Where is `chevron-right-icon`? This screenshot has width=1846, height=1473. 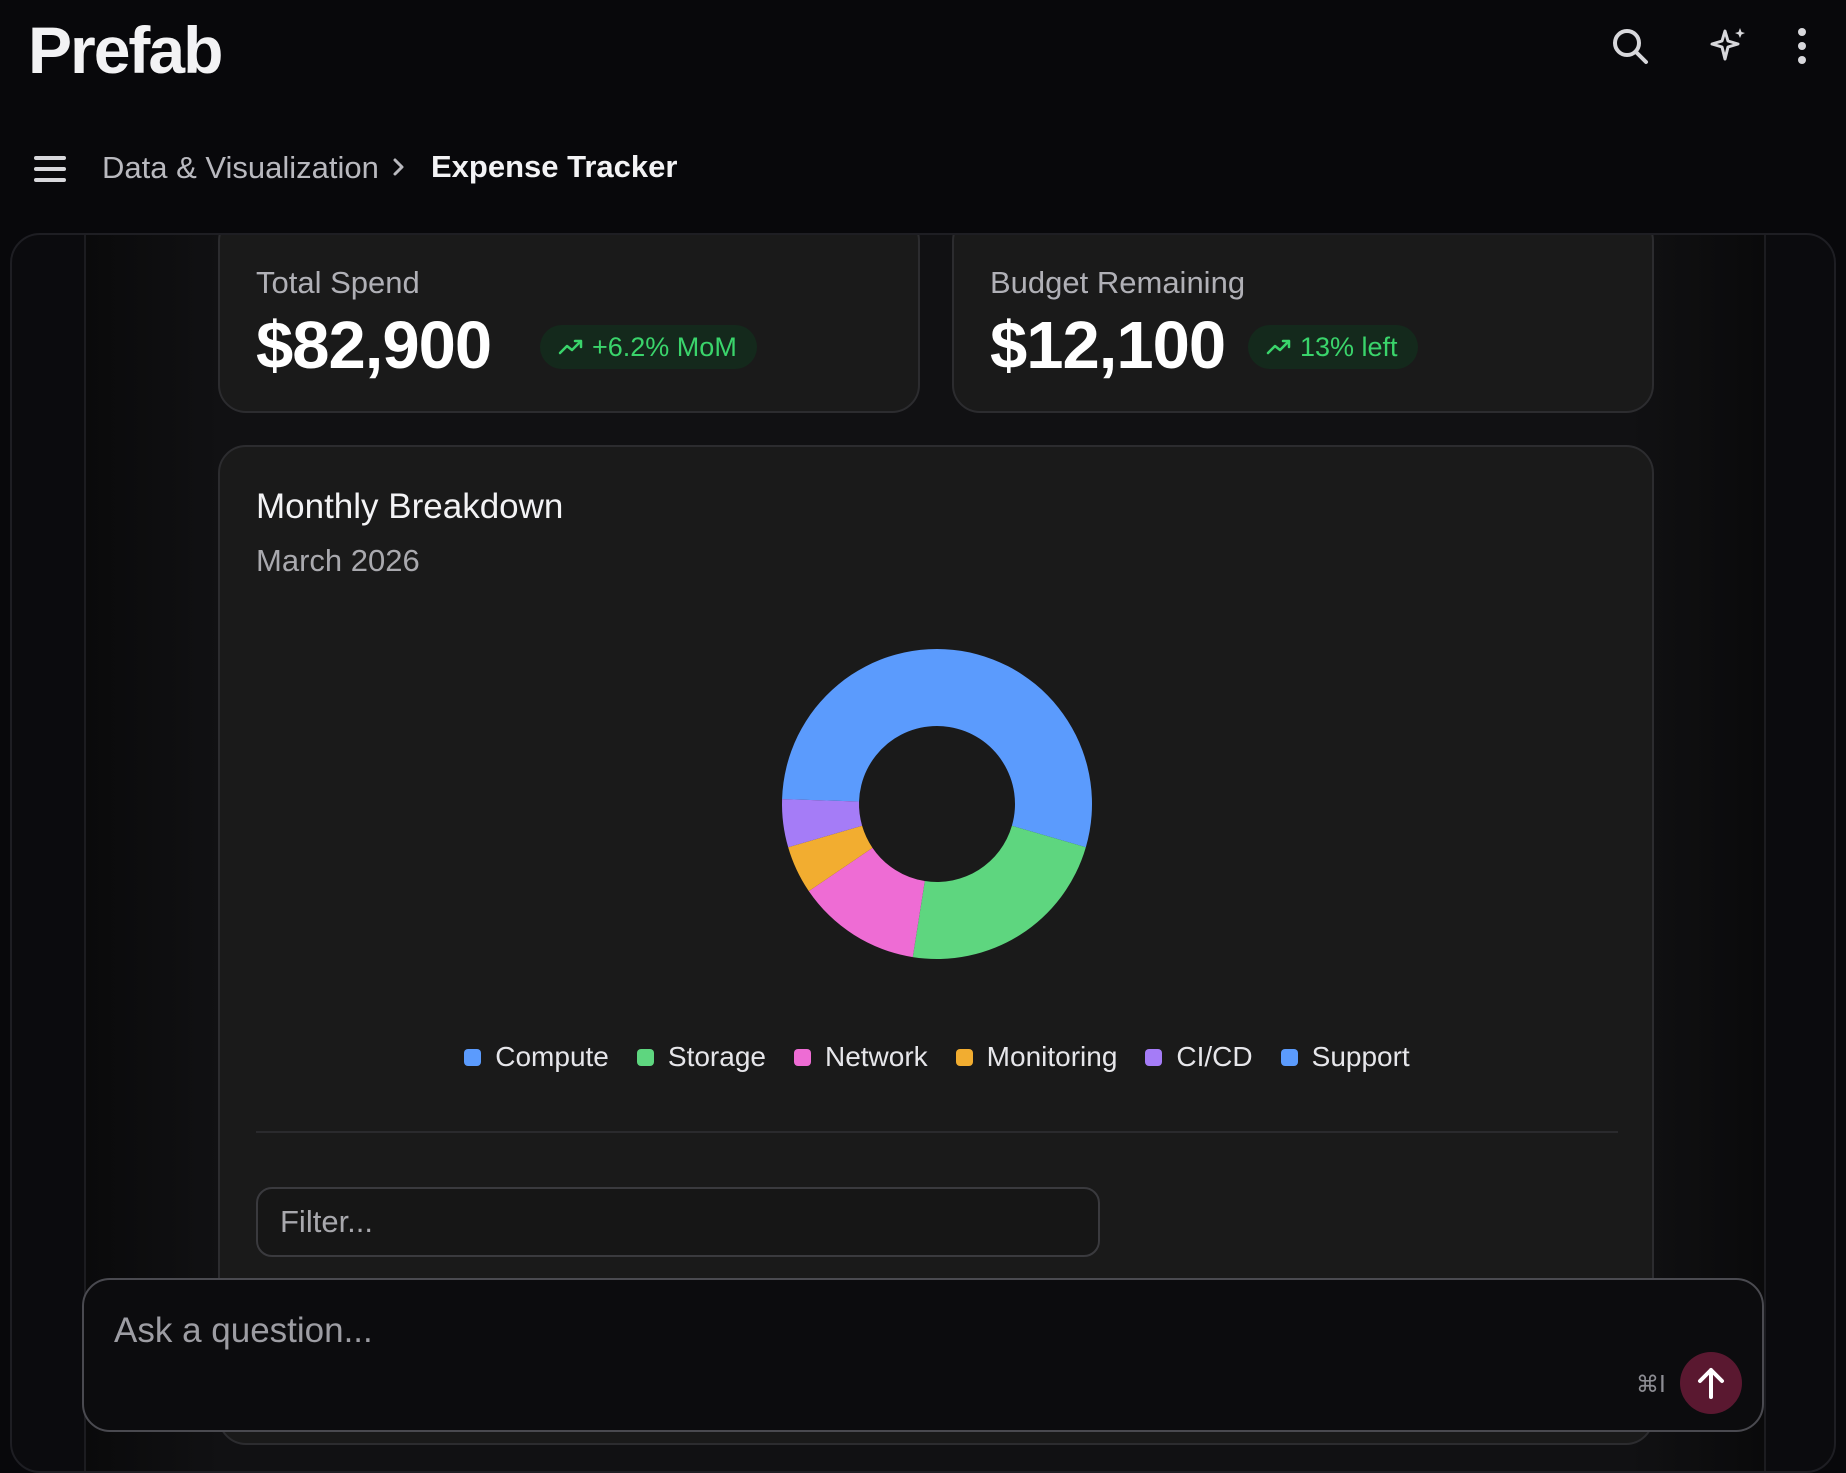 chevron-right-icon is located at coordinates (399, 169).